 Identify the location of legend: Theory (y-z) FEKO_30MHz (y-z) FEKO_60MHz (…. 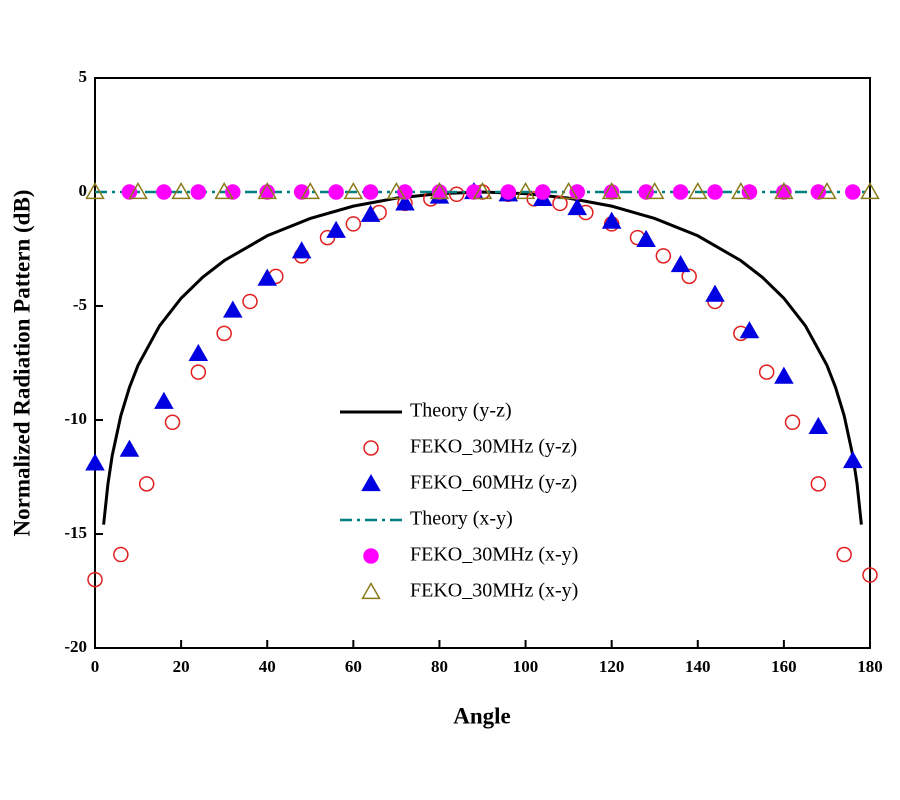
(459, 501).